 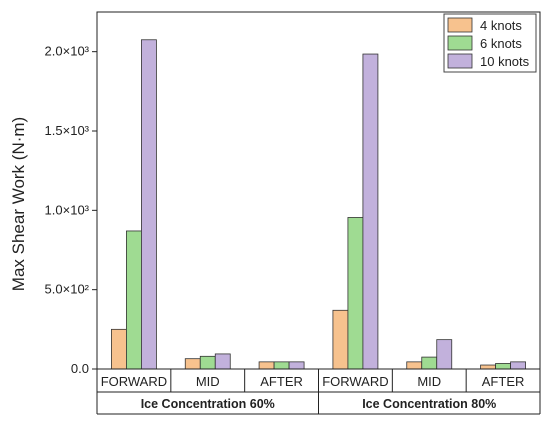 What do you see at coordinates (80, 368) in the screenshot?
I see `y-tick-label: 0.0` at bounding box center [80, 368].